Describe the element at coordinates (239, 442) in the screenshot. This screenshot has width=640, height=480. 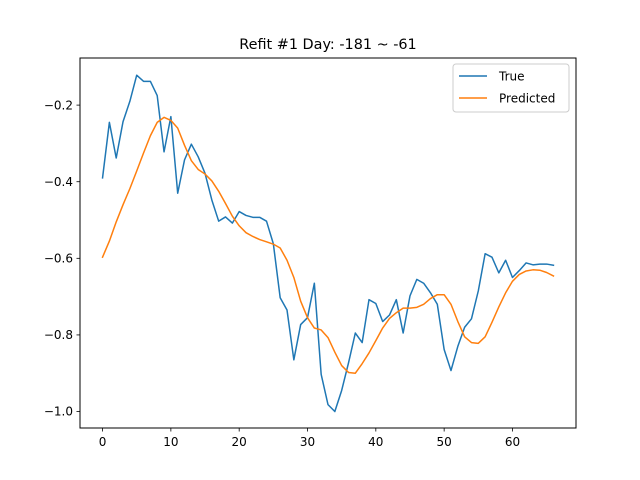
I see `x-tick-label: 20` at that location.